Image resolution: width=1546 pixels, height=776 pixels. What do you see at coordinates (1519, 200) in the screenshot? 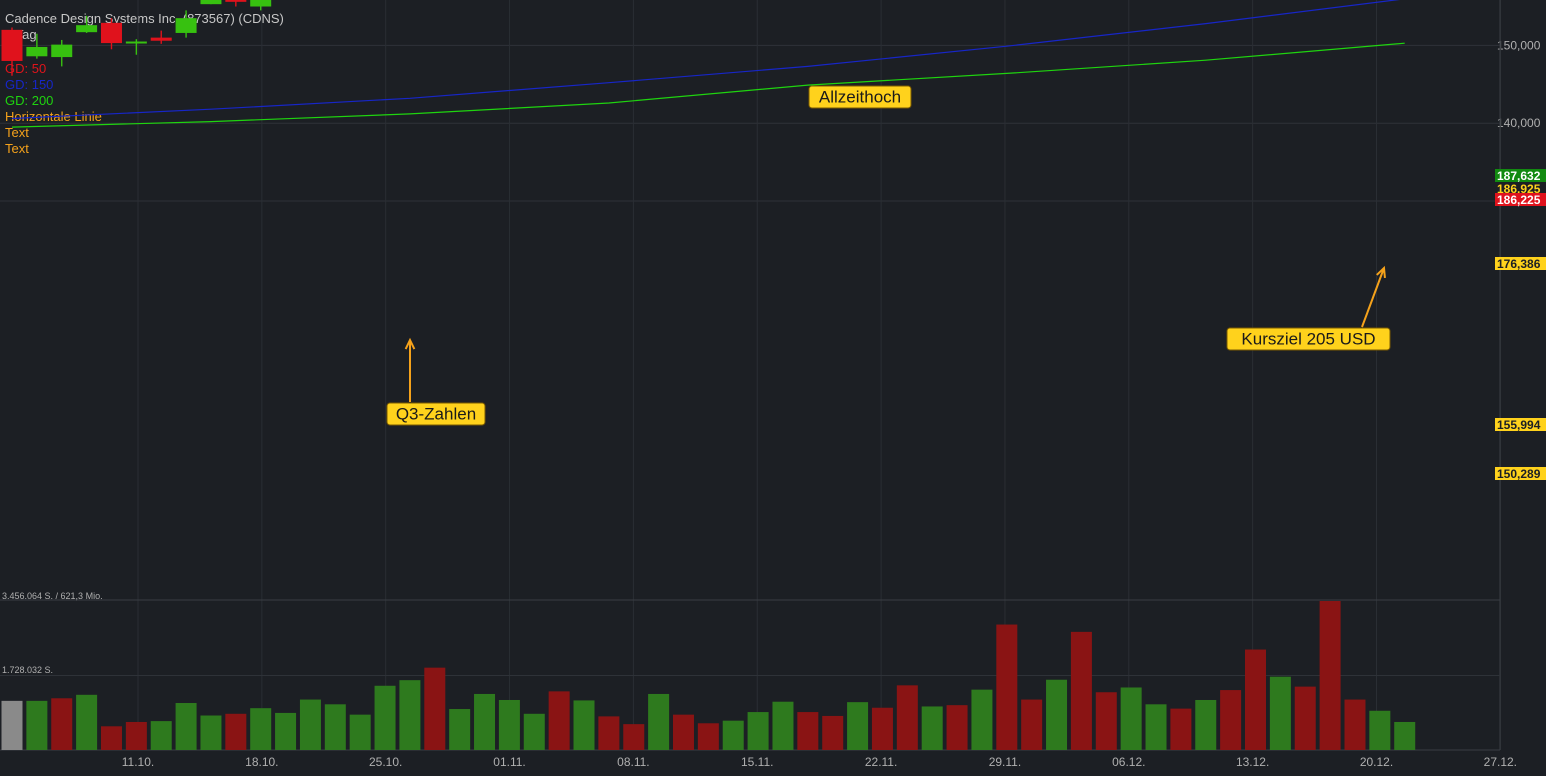
I see `price-label: 186,225` at bounding box center [1519, 200].